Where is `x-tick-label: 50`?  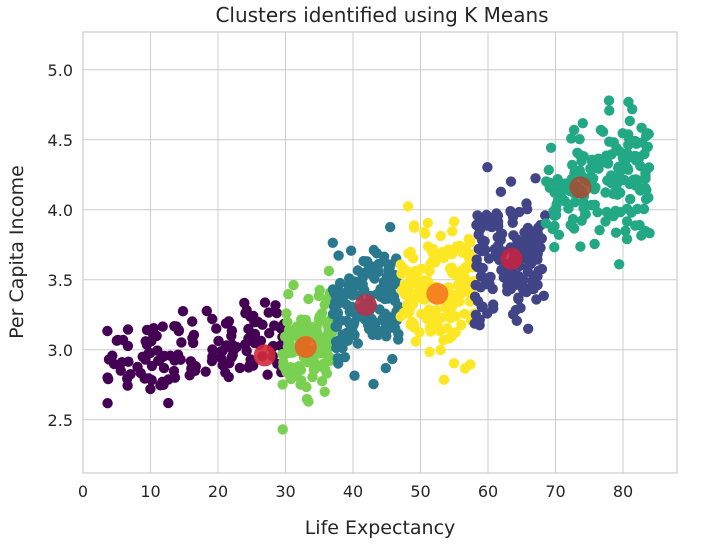
x-tick-label: 50 is located at coordinates (420, 491).